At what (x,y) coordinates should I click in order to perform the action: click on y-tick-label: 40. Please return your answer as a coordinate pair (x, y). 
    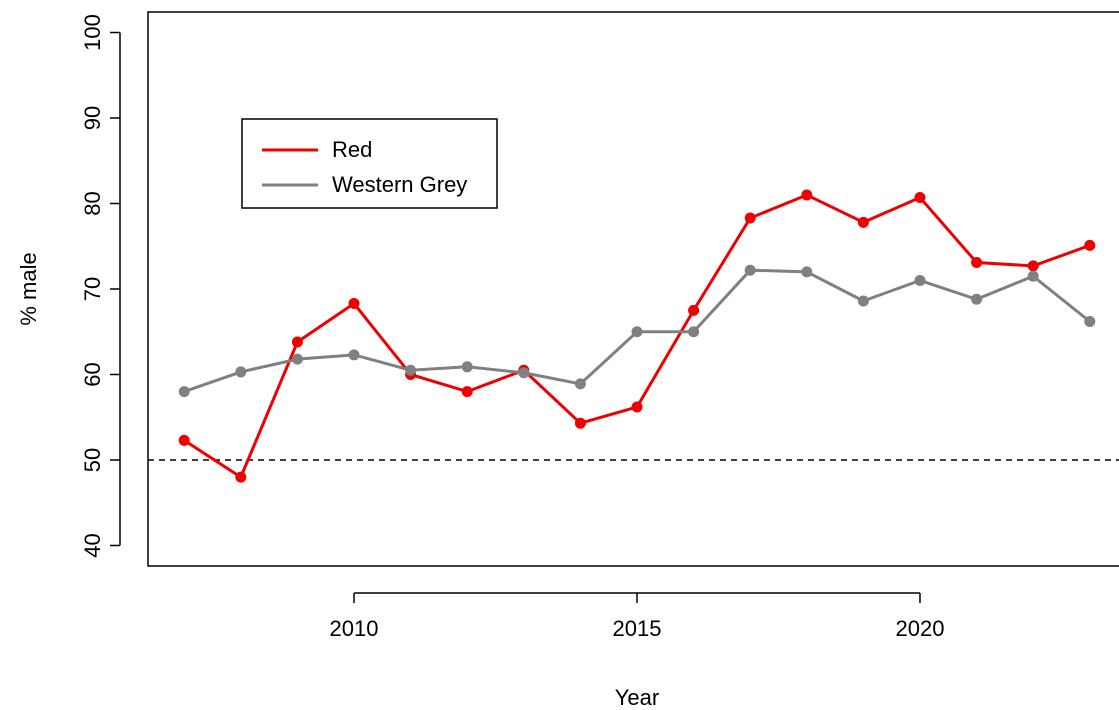
    Looking at the image, I should click on (92, 545).